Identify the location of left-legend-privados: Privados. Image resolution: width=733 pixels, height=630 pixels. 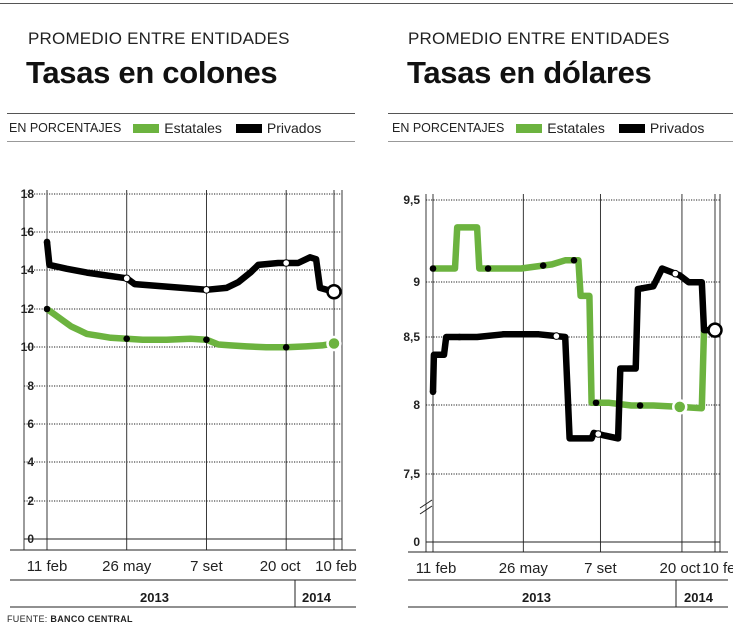
(294, 128).